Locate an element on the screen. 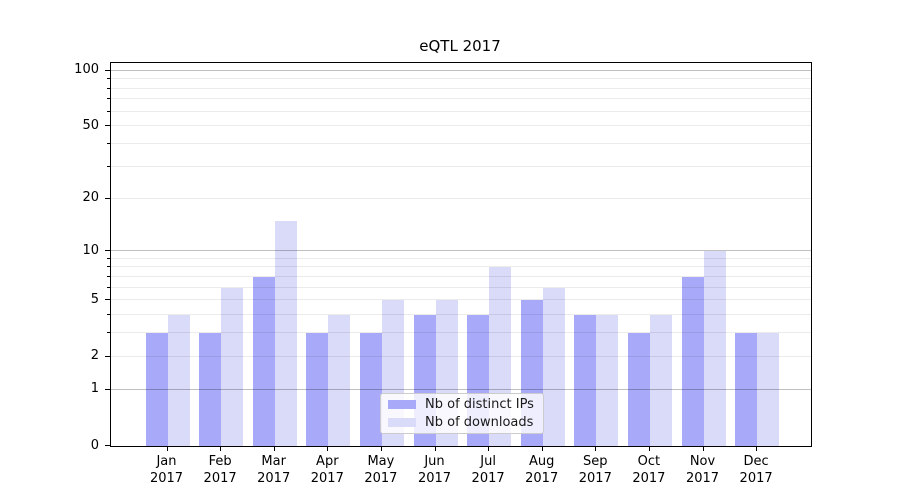  legend-swatch-distinct-ips is located at coordinates (402, 405).